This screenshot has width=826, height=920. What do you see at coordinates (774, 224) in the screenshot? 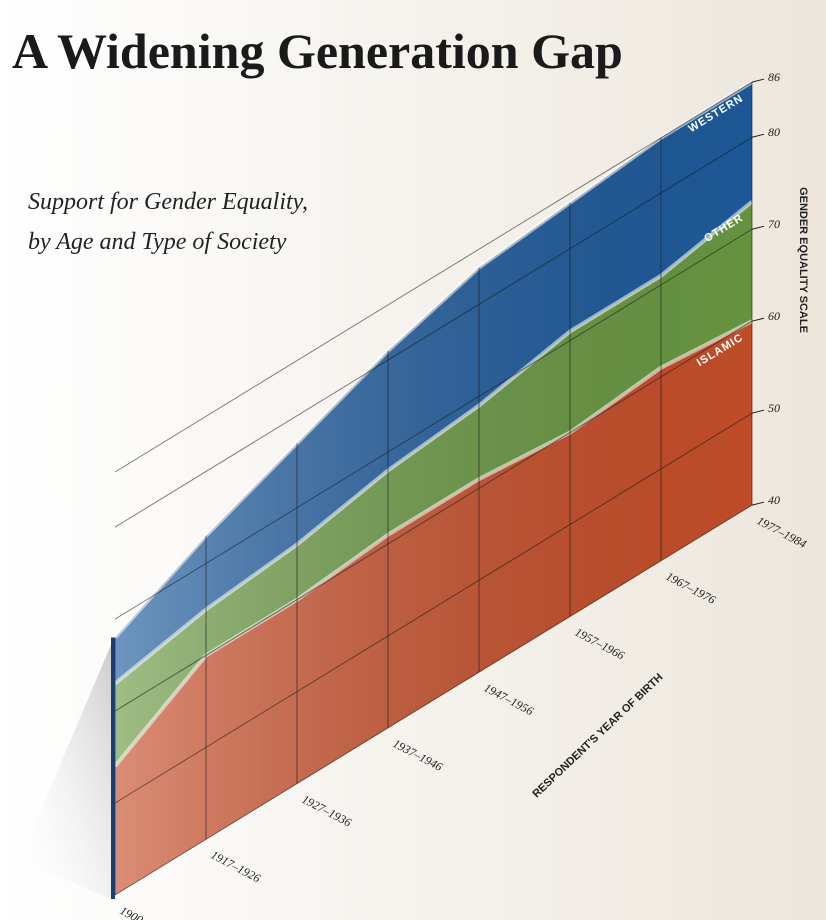
I see `y-tick-label: 70` at bounding box center [774, 224].